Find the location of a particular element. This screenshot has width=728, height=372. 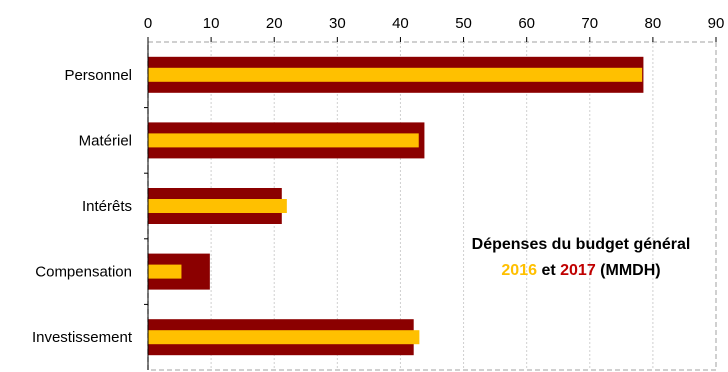

x-tick-label: 20 is located at coordinates (274, 23).